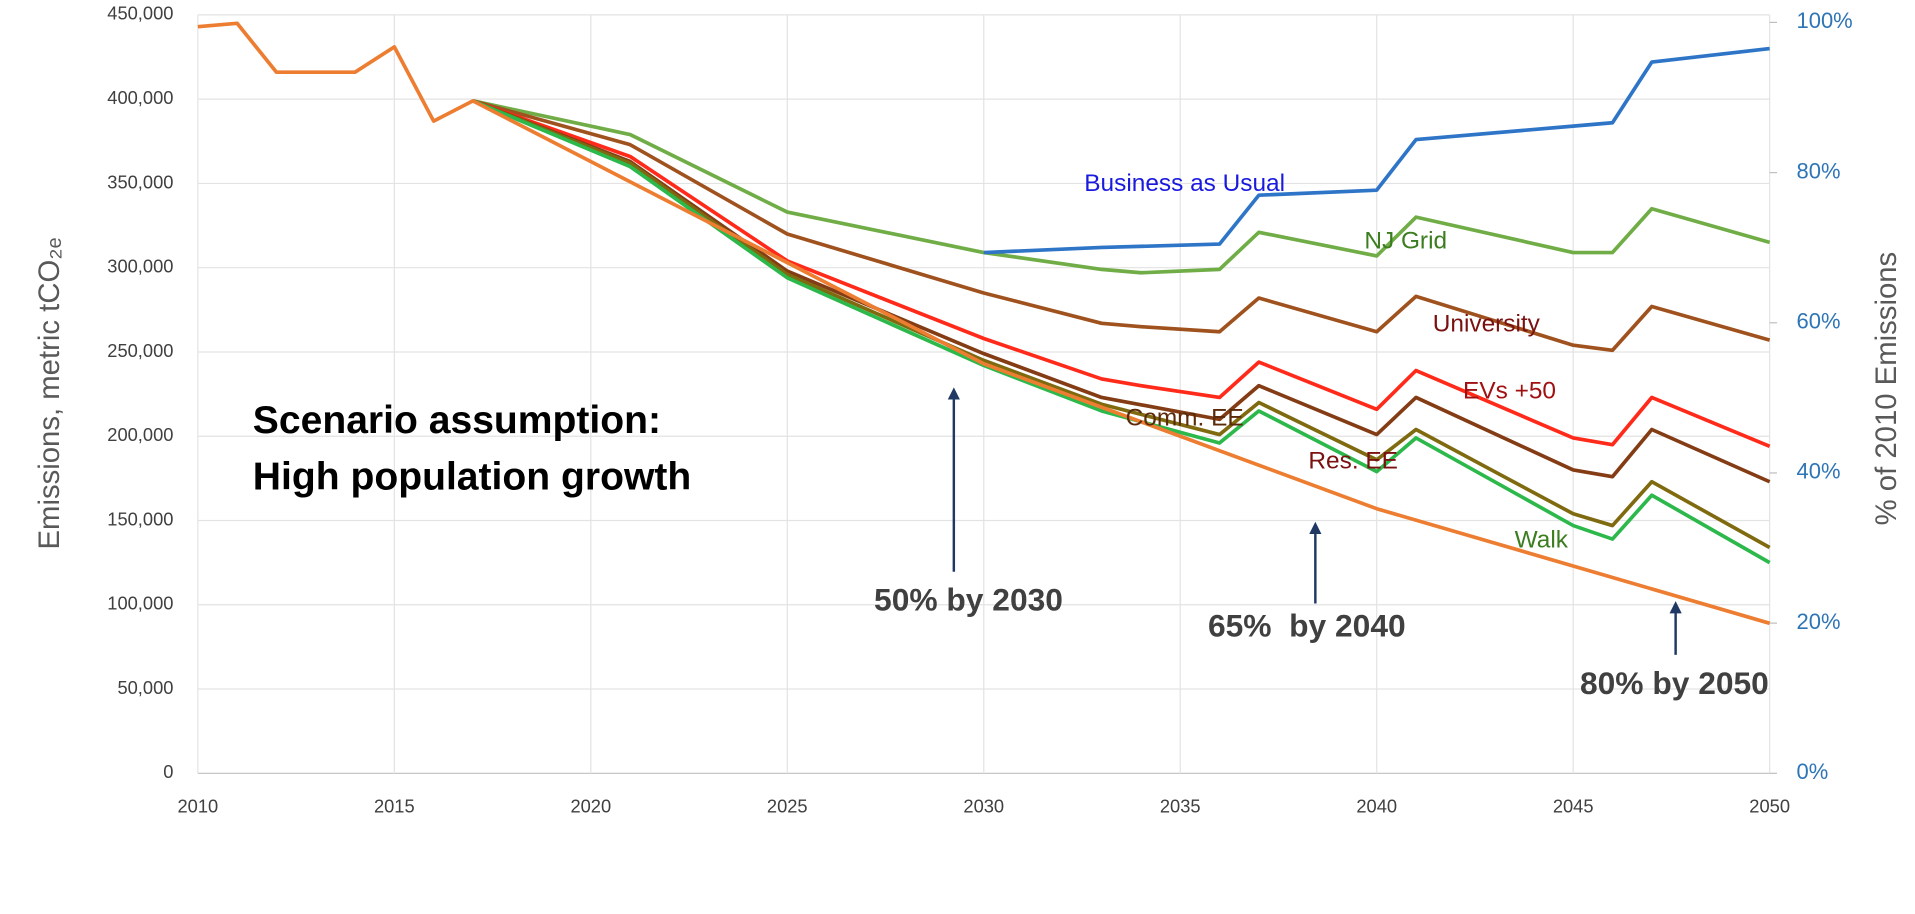 The height and width of the screenshot is (914, 1915). Describe the element at coordinates (472, 476) in the screenshot. I see `scenario-text: High population growth` at that location.